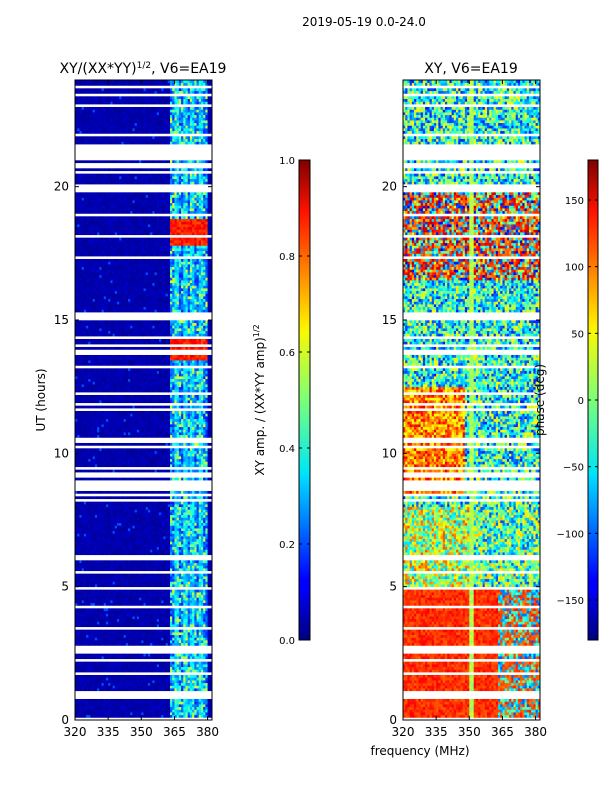  What do you see at coordinates (581, 401) in the screenshot?
I see `colorbar-tick-label: 0` at bounding box center [581, 401].